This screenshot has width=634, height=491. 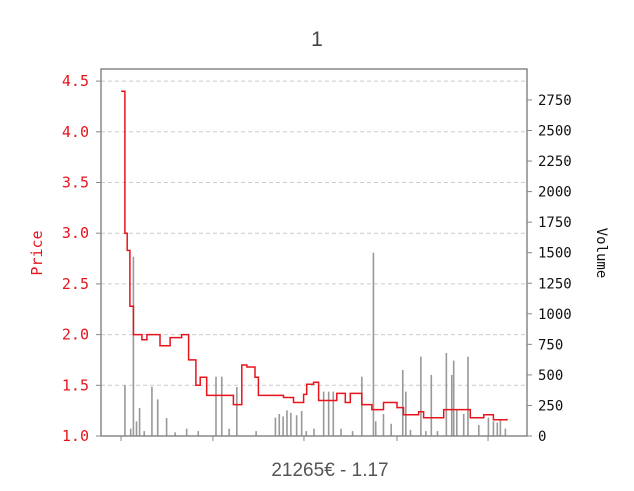 What do you see at coordinates (75, 436) in the screenshot?
I see `y-left-tick-label: 1.0` at bounding box center [75, 436].